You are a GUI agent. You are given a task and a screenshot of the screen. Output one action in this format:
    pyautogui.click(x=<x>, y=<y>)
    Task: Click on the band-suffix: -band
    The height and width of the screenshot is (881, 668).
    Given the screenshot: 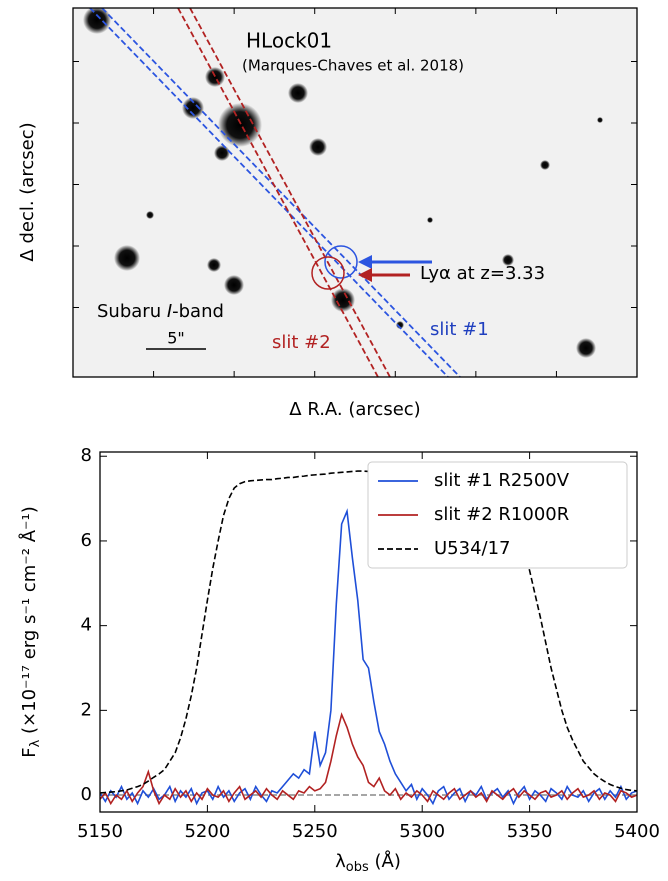 What is the action you would take?
    pyautogui.click(x=198, y=311)
    